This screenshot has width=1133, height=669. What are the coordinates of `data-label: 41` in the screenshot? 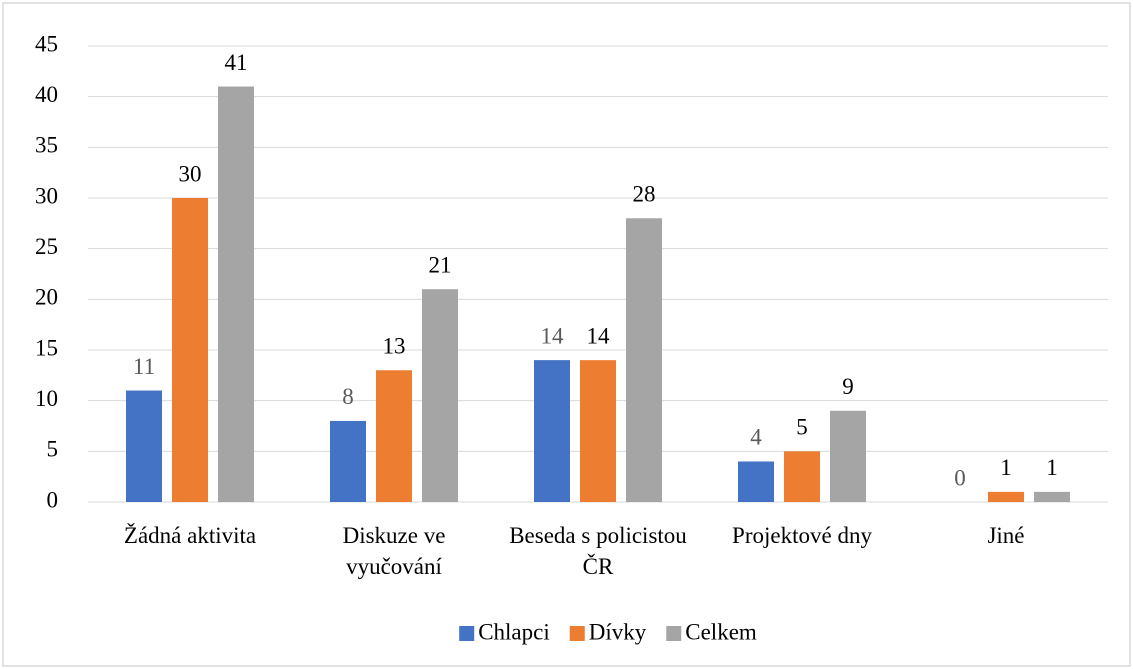 It's located at (236, 62).